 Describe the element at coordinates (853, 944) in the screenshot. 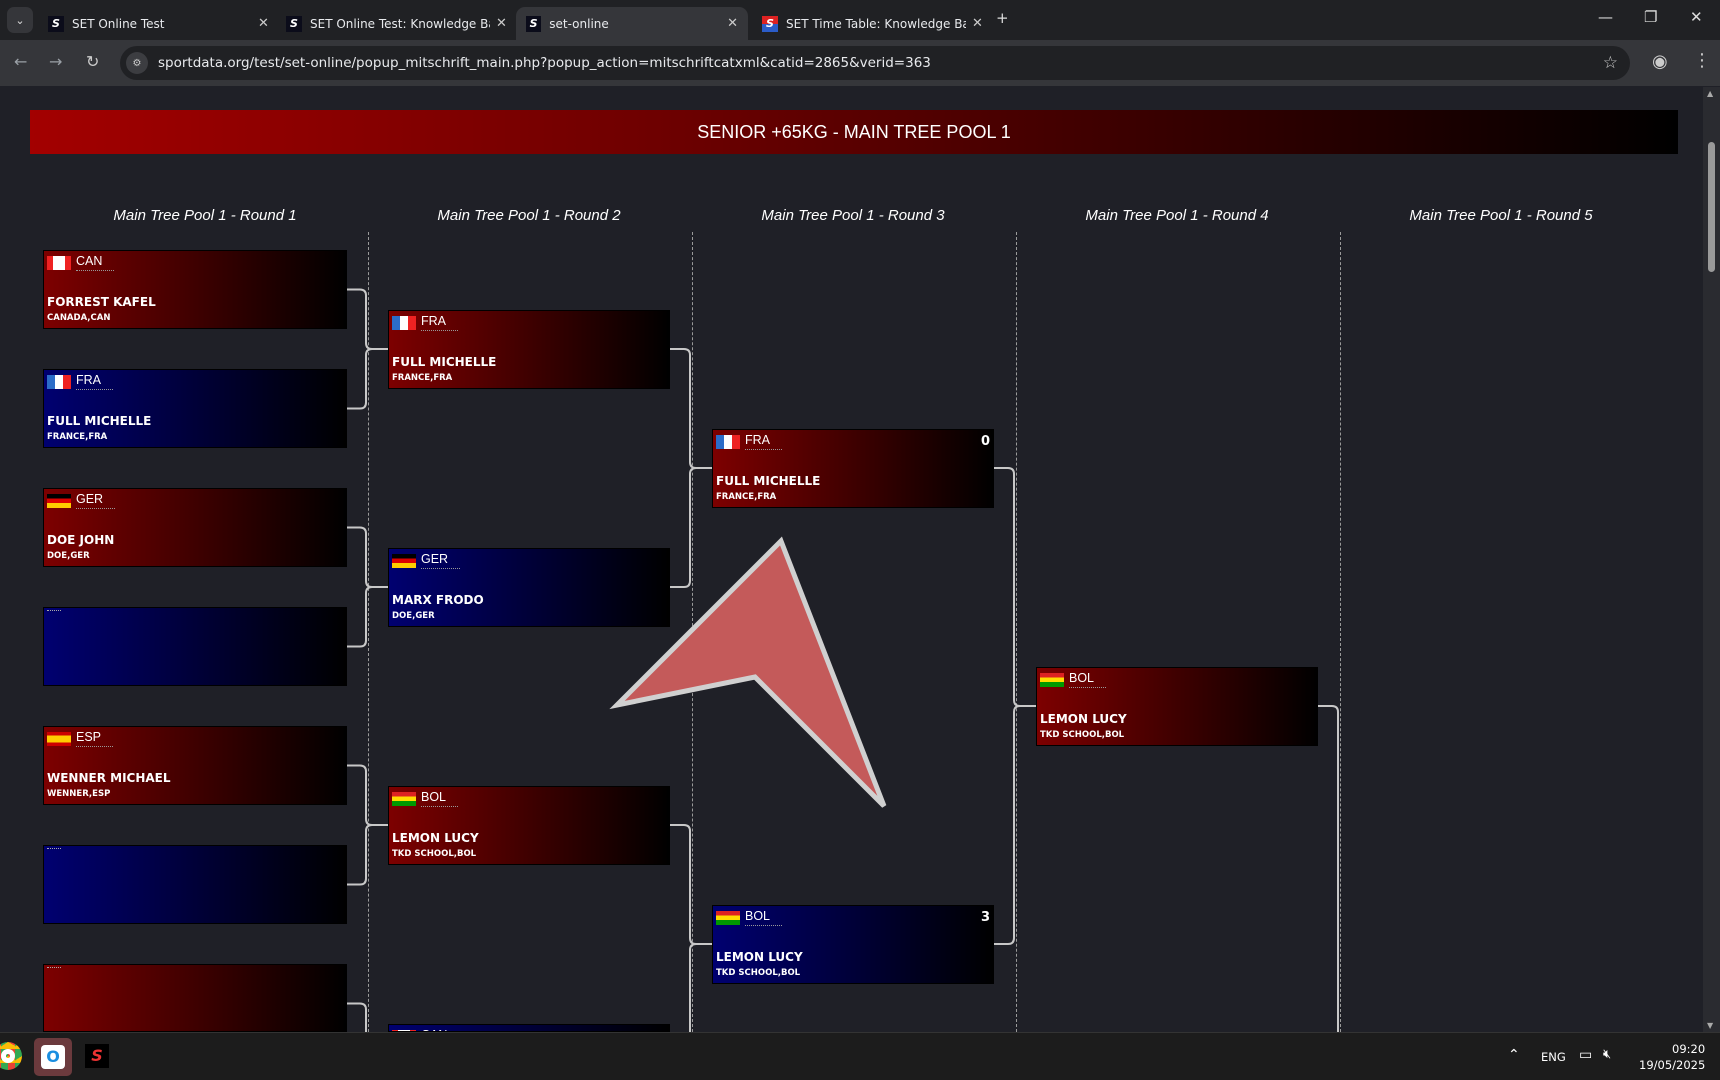

I see `competitor-card: BOL LEMON LUCY TKD SCHOOL,BOL 3` at that location.